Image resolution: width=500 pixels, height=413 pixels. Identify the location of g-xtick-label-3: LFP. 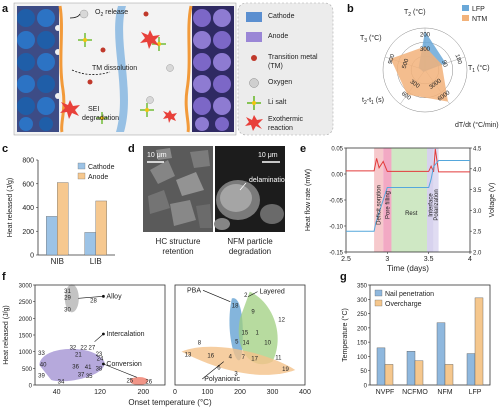
(475, 392).